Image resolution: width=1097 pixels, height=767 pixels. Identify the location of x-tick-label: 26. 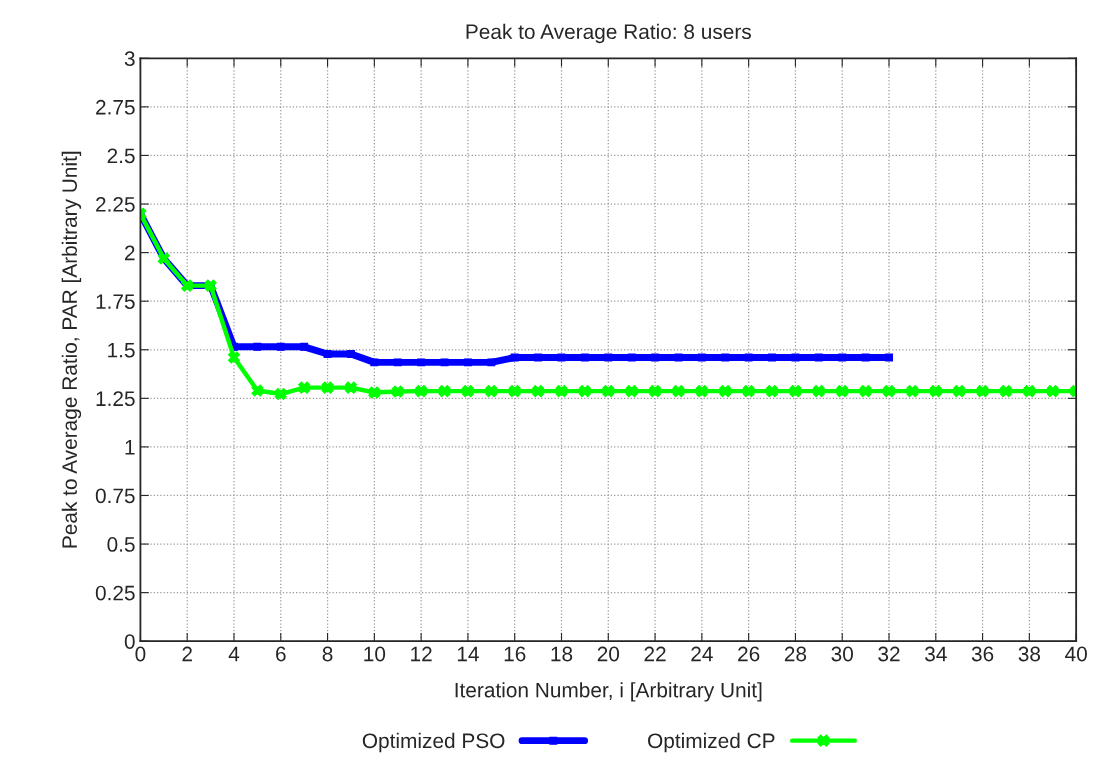
(749, 654).